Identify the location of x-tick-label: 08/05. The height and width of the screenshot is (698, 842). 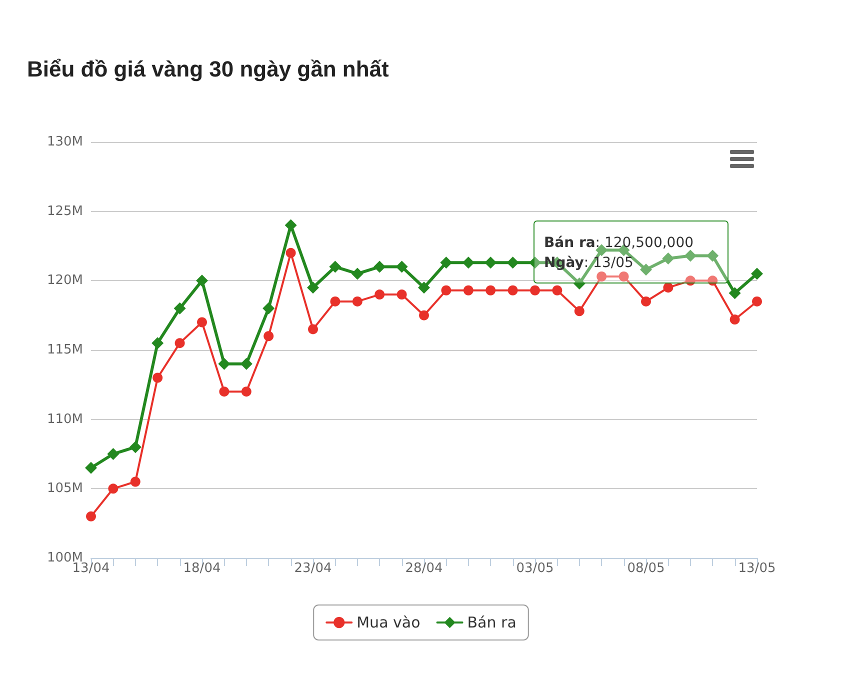
(646, 568).